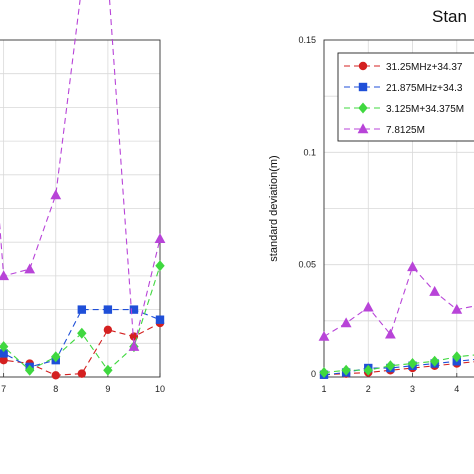 The width and height of the screenshot is (474, 474). What do you see at coordinates (107, 389) in the screenshot?
I see `x-tick-label: 9` at bounding box center [107, 389].